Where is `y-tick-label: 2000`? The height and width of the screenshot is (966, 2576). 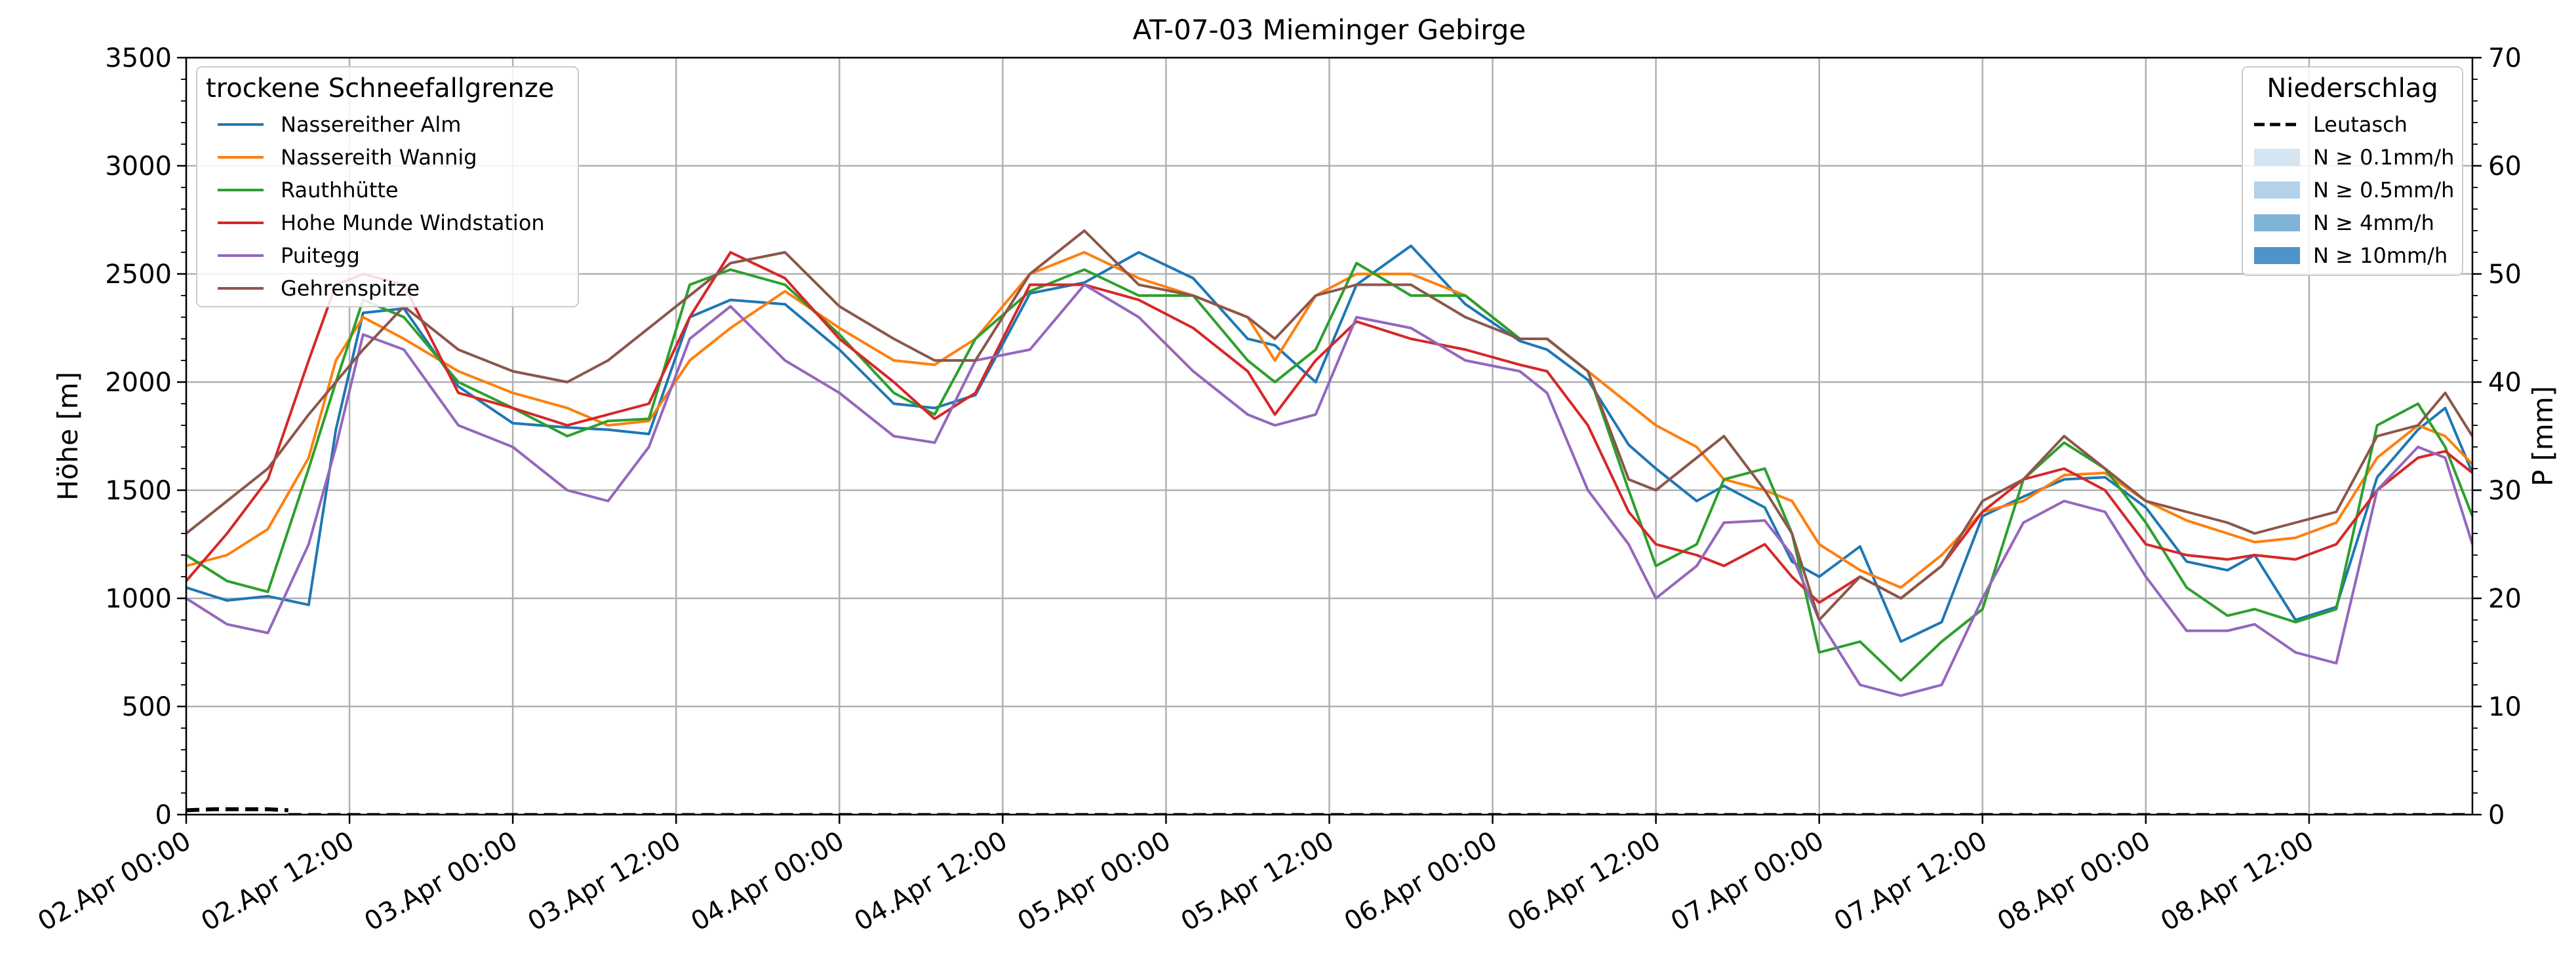 y-tick-label: 2000 is located at coordinates (138, 383).